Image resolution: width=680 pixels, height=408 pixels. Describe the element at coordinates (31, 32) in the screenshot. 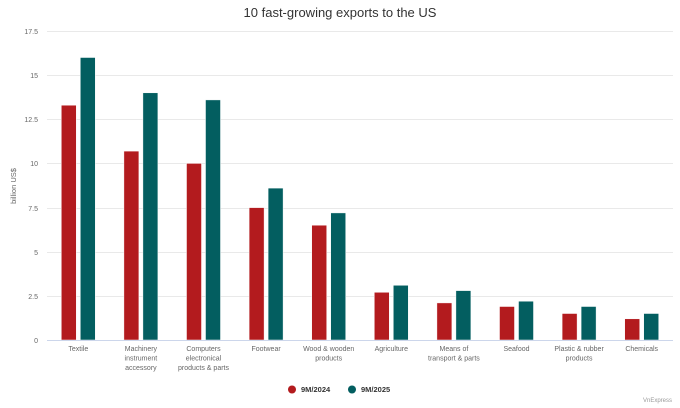

I see `y-tick-label: 17.5` at that location.